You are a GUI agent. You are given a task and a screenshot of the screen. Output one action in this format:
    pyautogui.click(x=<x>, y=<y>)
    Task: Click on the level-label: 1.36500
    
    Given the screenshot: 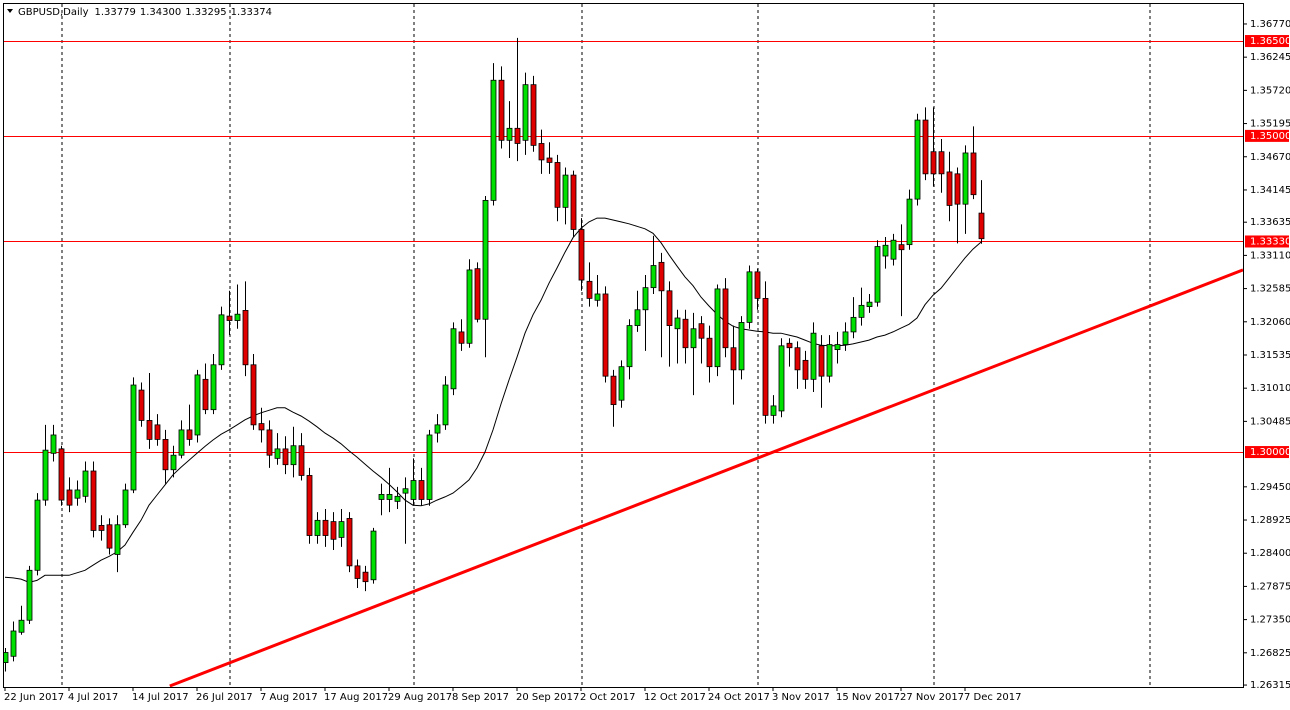 What is the action you would take?
    pyautogui.click(x=1270, y=41)
    